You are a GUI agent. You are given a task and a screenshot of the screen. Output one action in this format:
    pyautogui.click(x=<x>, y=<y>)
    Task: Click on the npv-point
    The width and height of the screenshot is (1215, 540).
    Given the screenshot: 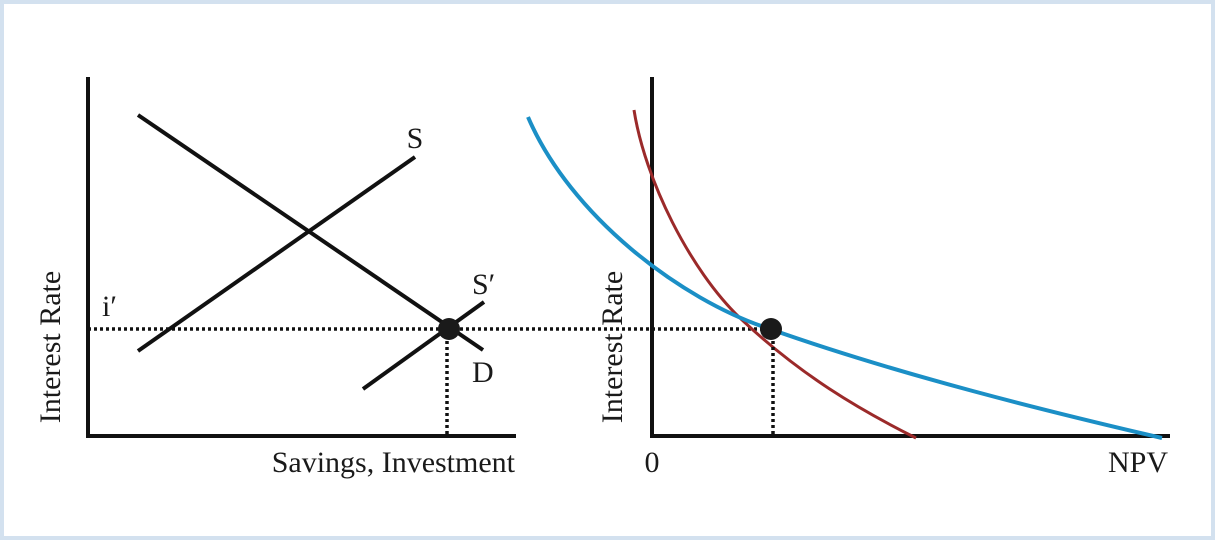 What is the action you would take?
    pyautogui.click(x=771, y=329)
    